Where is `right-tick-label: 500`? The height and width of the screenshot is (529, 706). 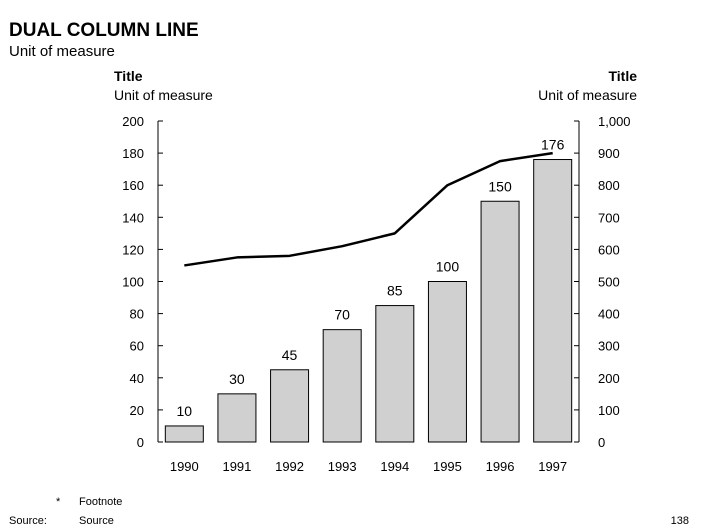
right-tick-label: 500 is located at coordinates (609, 282).